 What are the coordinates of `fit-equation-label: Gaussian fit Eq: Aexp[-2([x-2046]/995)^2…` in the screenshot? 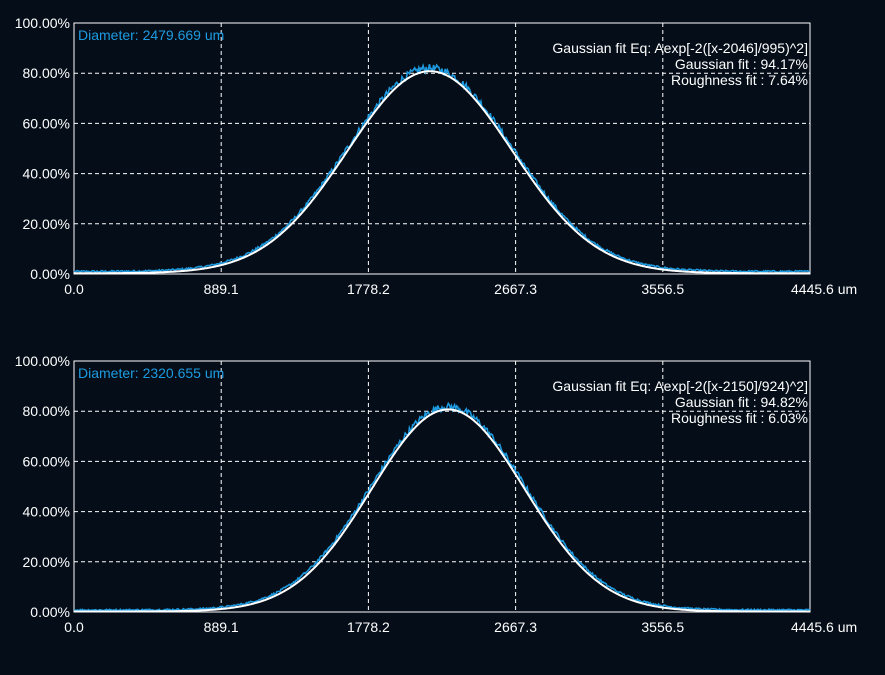 It's located at (680, 48).